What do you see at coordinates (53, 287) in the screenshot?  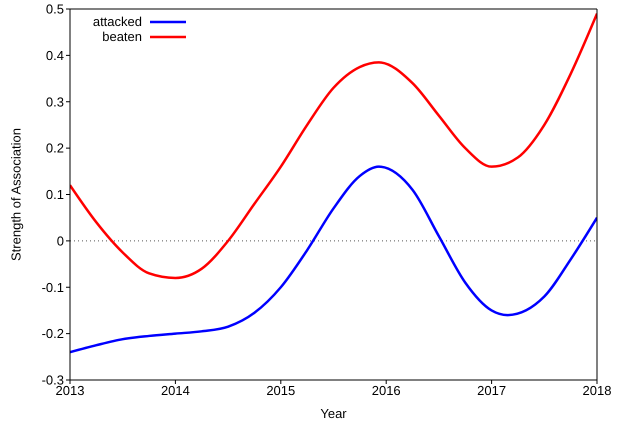 I see `y-tick-label: -0.1` at bounding box center [53, 287].